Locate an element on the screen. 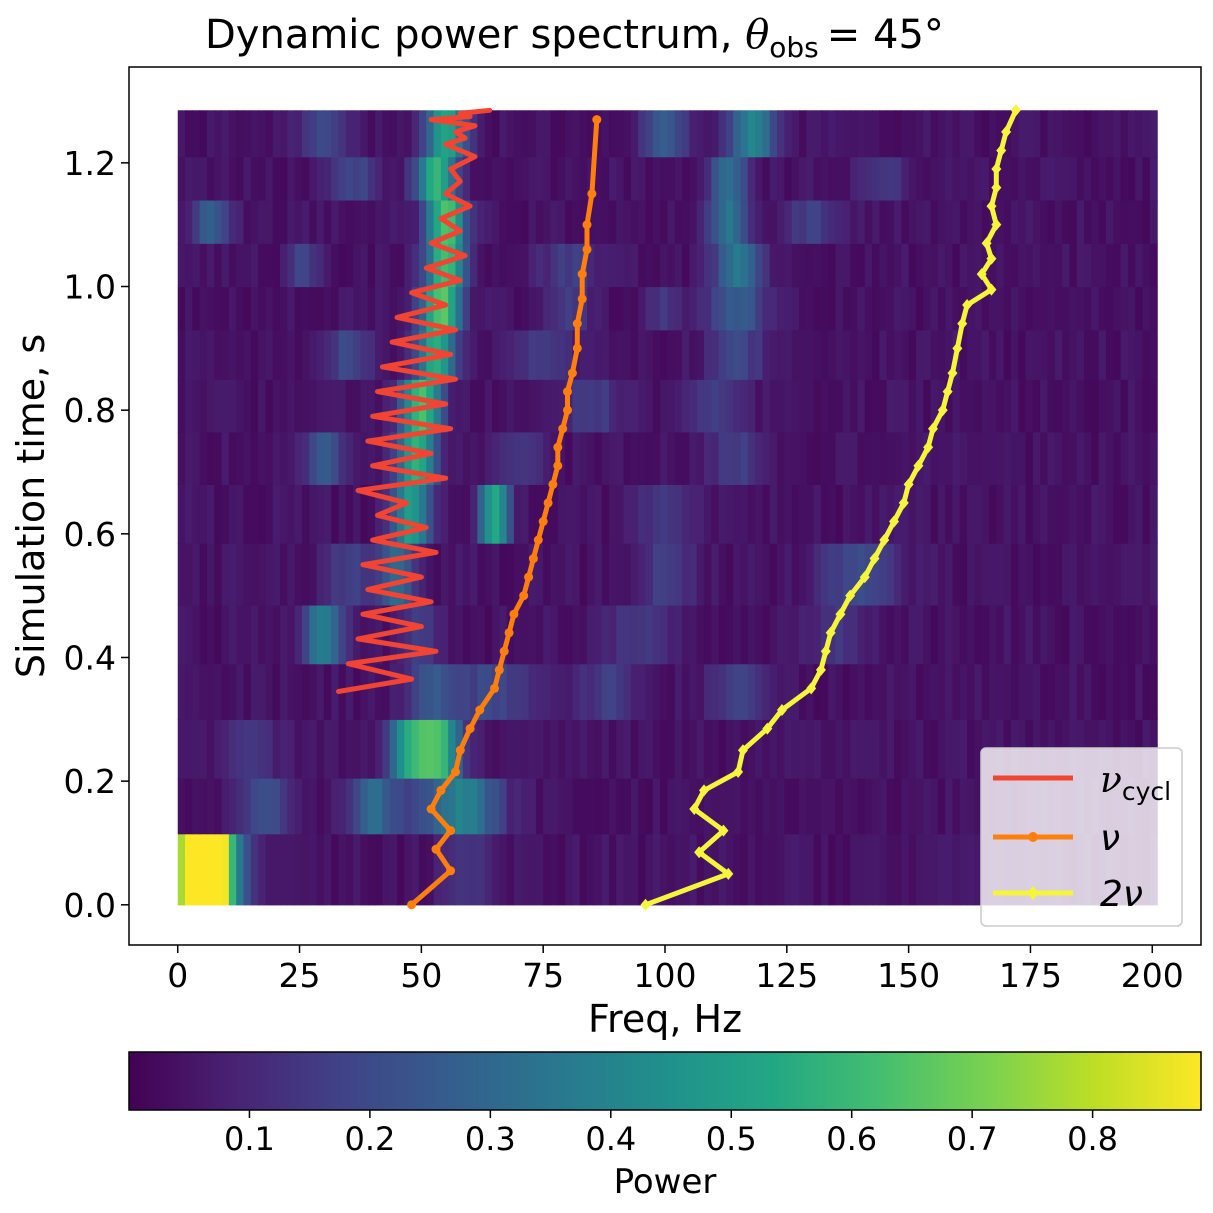  series-point-nu is located at coordinates (577, 324).